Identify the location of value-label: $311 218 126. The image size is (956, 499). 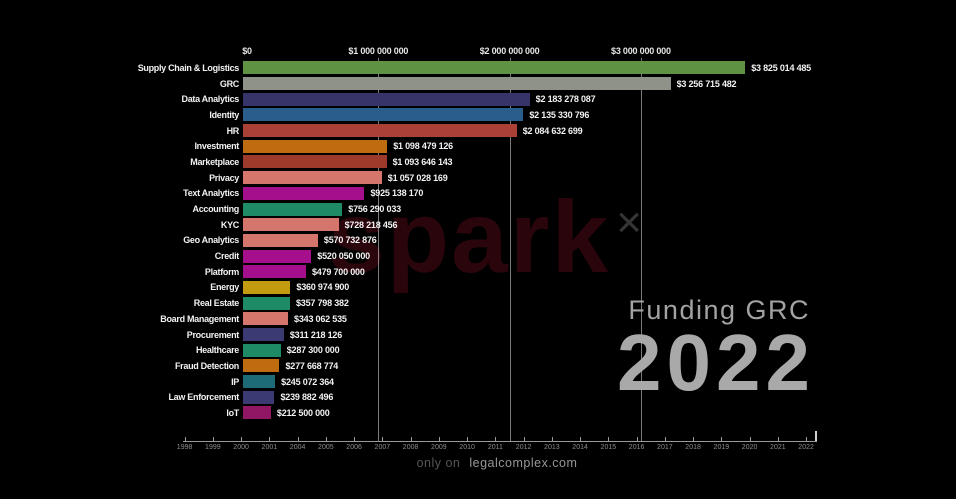
(316, 334).